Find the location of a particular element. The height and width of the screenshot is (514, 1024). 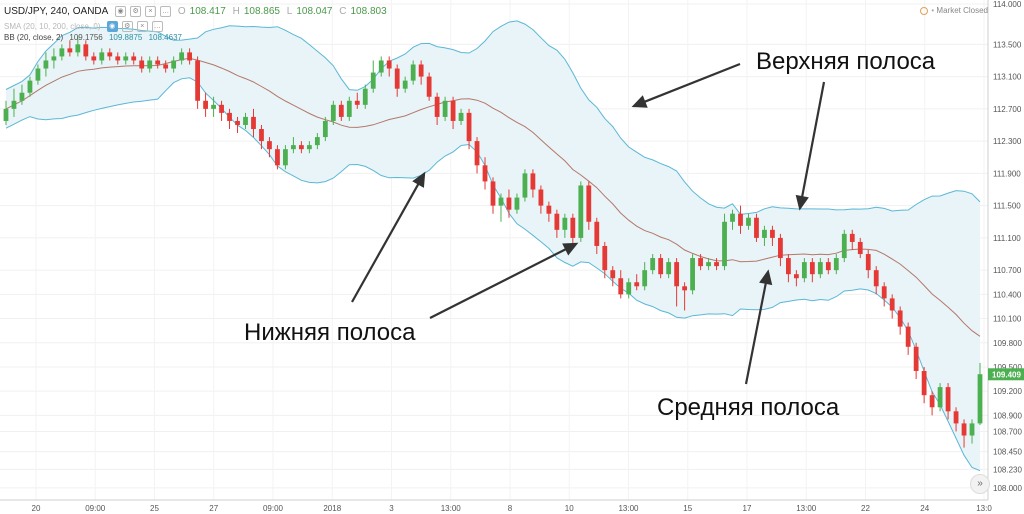

price-tick-label: 109.800 is located at coordinates (1007, 343).